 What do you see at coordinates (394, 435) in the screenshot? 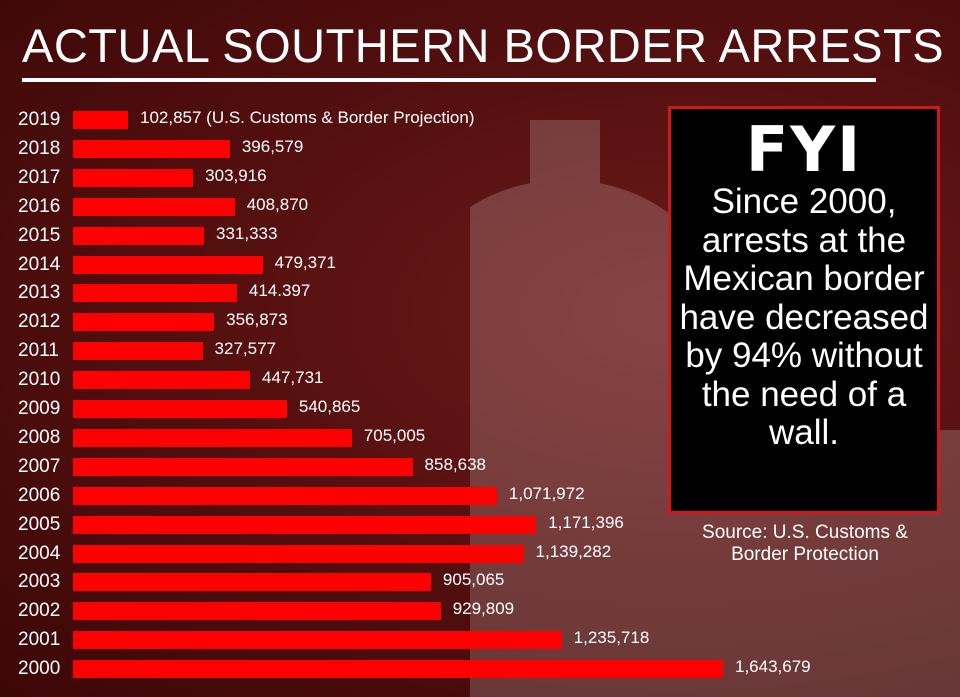
I see `value-label-2008: 705,005` at bounding box center [394, 435].